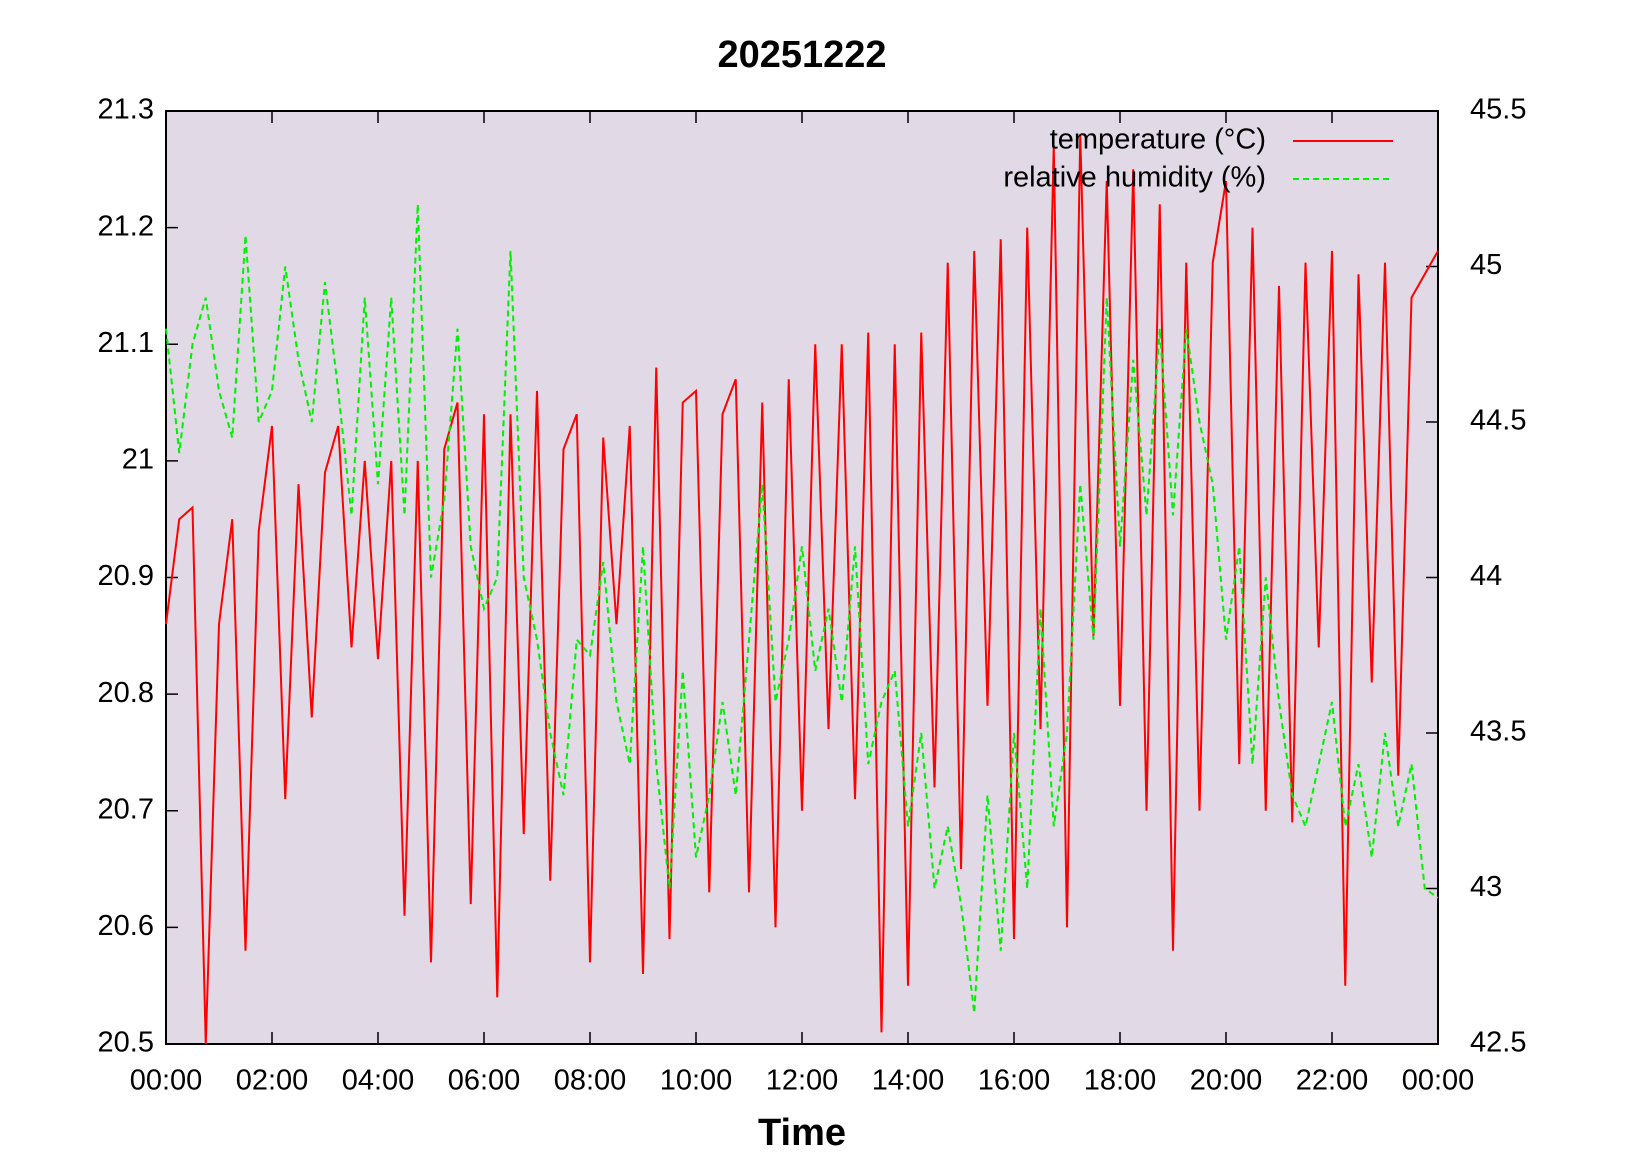  Describe the element at coordinates (126, 226) in the screenshot. I see `y-tick-label: 21.2` at that location.